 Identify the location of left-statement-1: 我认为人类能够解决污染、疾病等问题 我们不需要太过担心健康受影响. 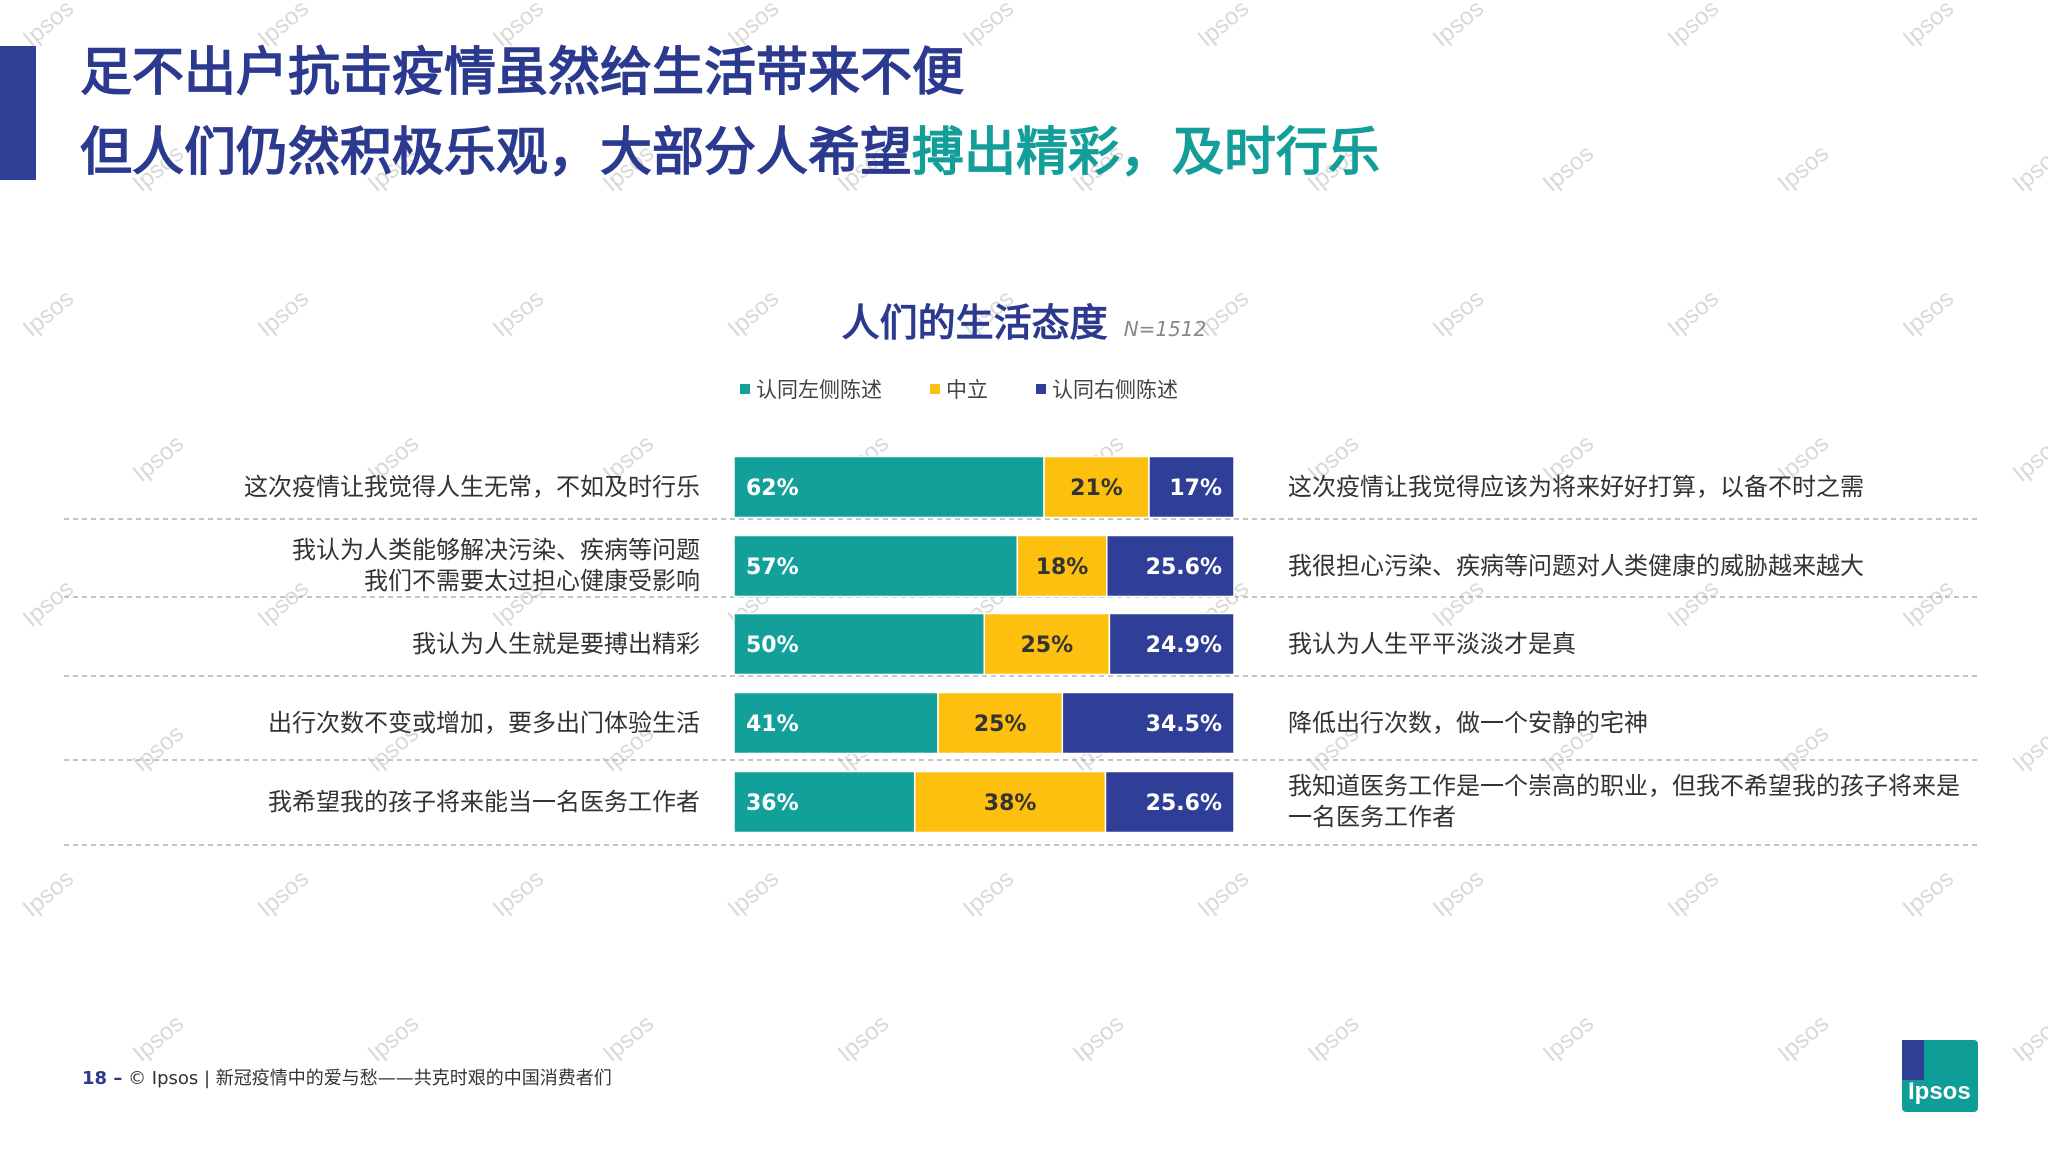
(420, 566).